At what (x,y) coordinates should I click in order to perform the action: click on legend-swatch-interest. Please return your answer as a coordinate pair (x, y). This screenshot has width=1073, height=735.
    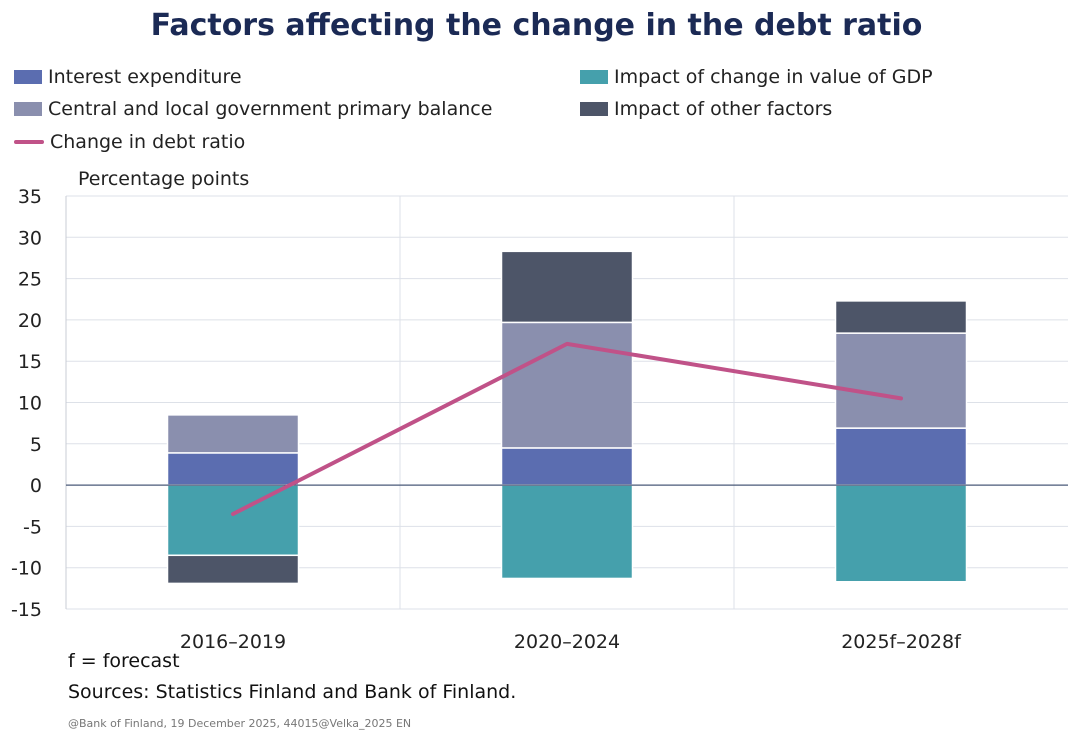
    Looking at the image, I should click on (28, 77).